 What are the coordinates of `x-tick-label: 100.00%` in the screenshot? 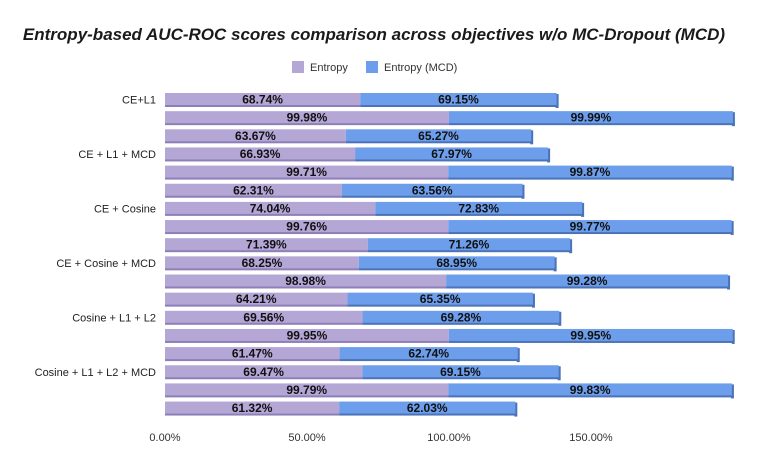 It's located at (449, 438).